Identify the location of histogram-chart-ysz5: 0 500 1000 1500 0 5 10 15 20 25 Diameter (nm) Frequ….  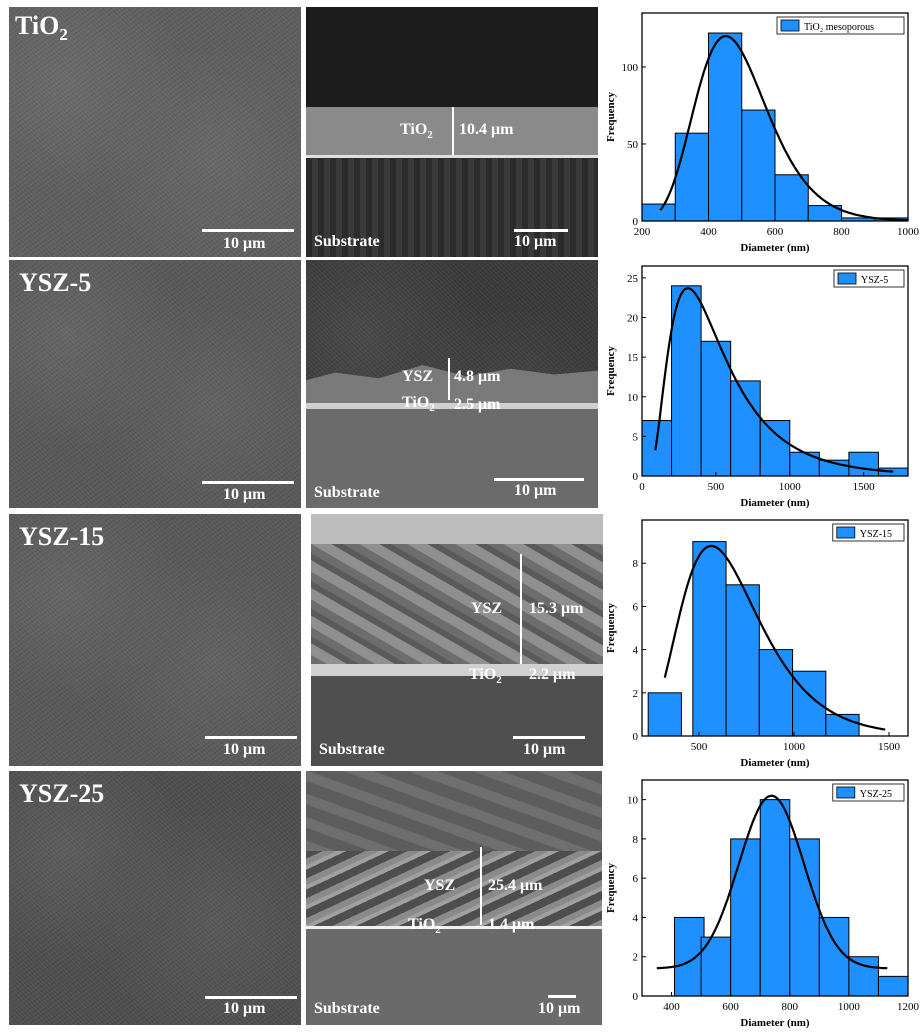
(757, 387).